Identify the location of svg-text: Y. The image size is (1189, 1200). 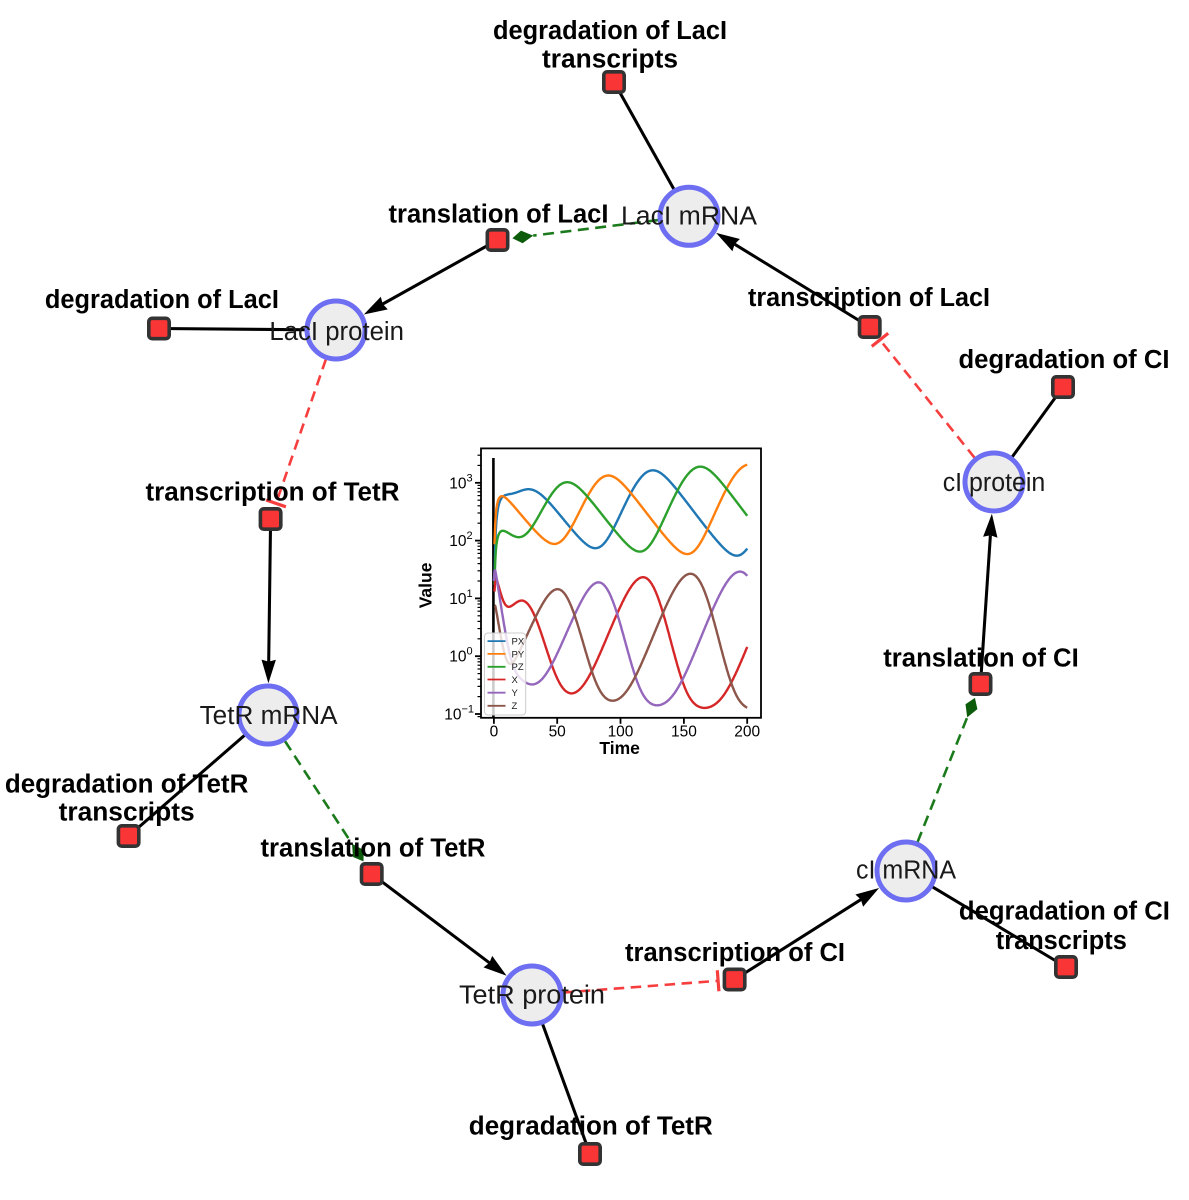
(515, 693).